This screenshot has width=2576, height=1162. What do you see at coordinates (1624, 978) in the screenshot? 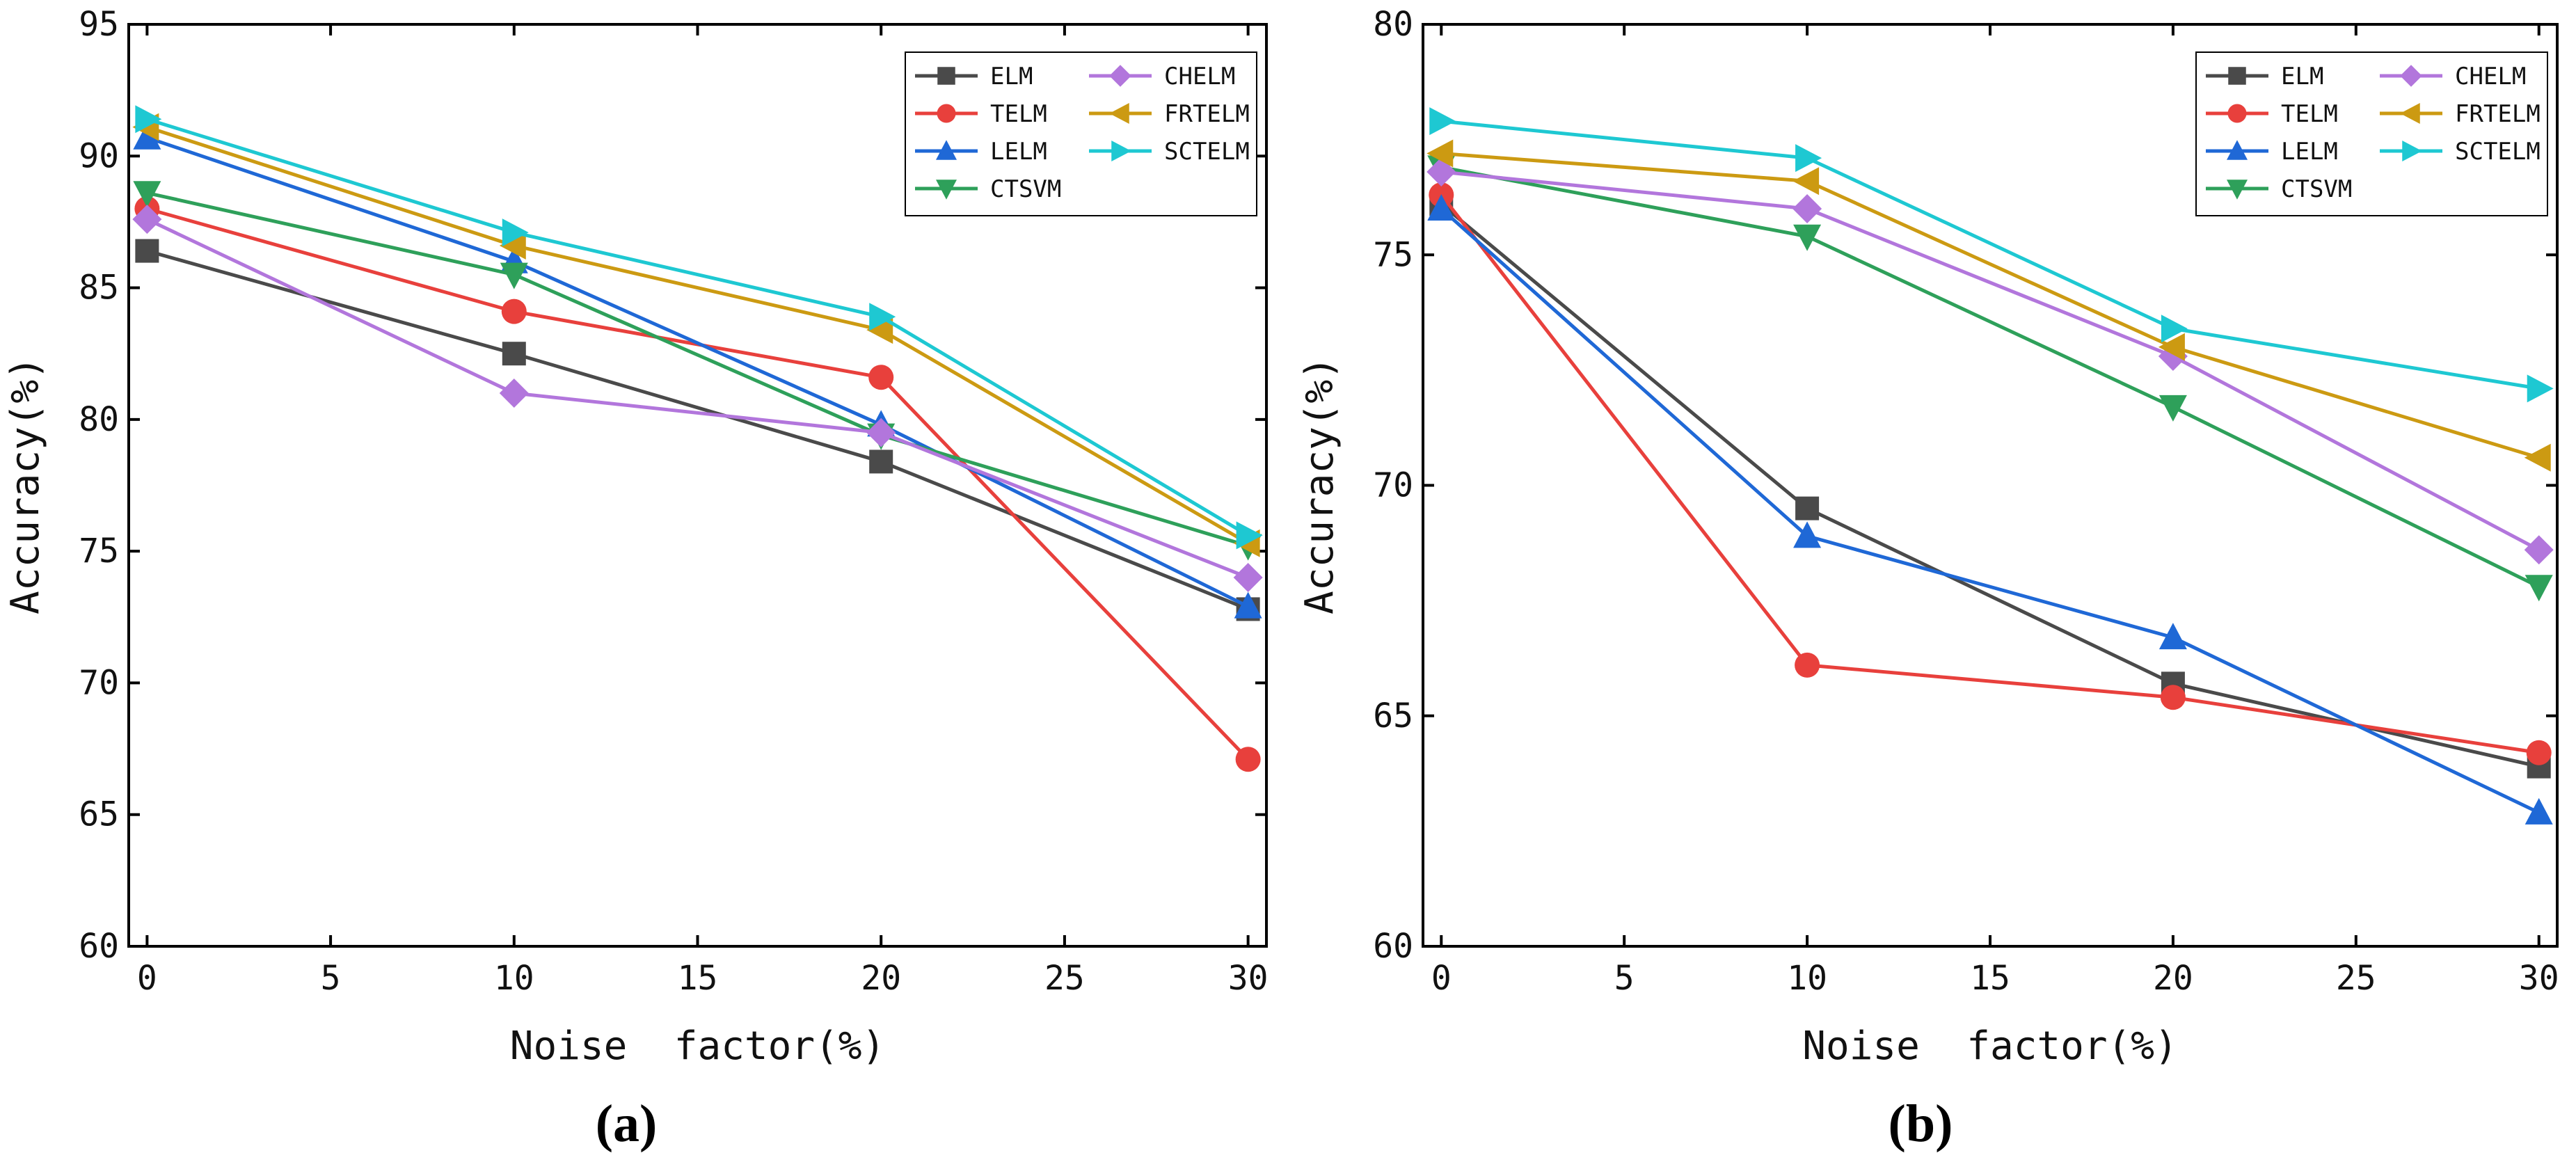
I see `panel-b-x-tick-label: 5` at bounding box center [1624, 978].